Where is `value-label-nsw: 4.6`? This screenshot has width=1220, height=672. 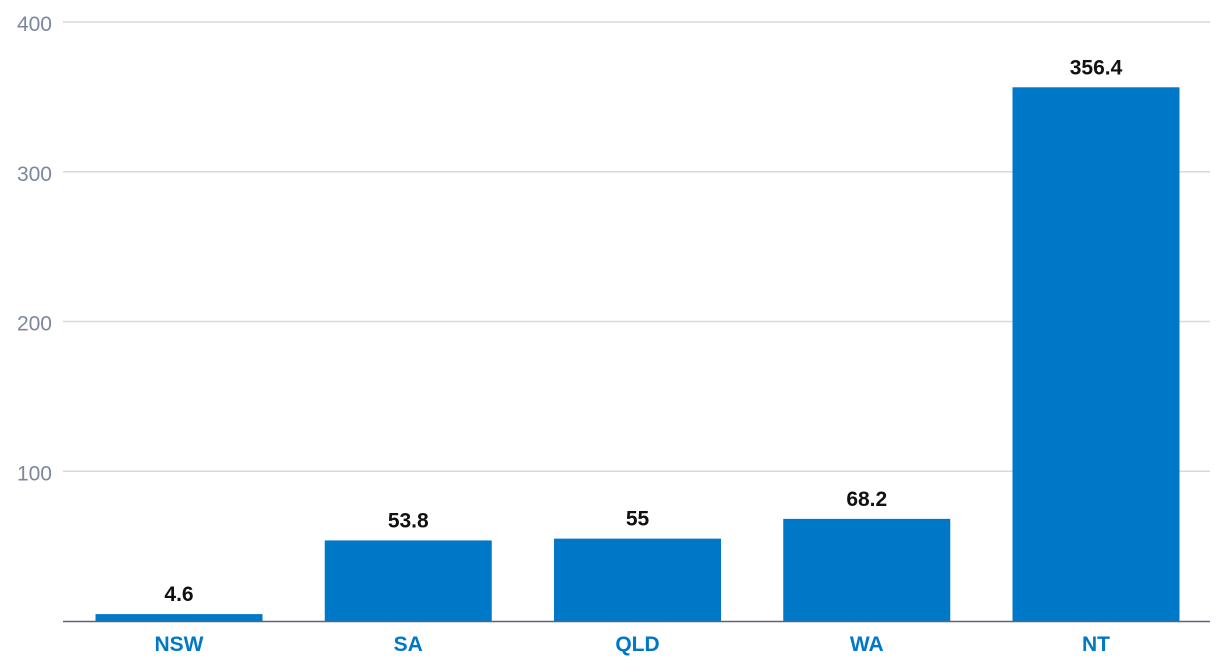 value-label-nsw: 4.6 is located at coordinates (178, 594).